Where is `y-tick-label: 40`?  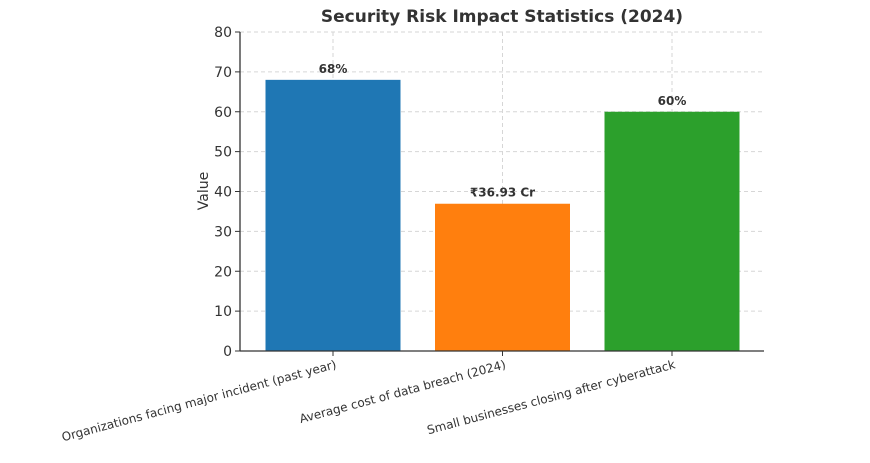
y-tick-label: 40 is located at coordinates (223, 193).